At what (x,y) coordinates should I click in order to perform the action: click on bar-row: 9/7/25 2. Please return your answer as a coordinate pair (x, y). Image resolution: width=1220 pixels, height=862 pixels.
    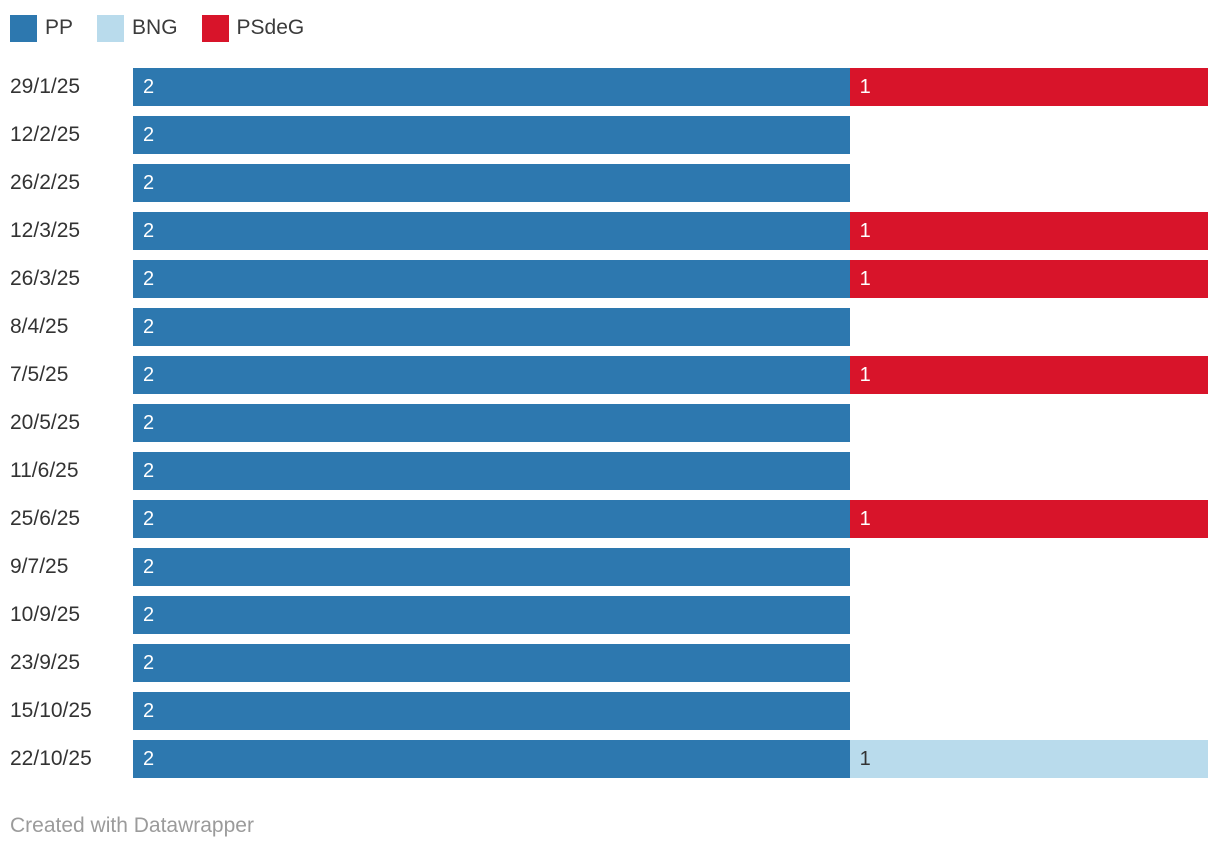
    Looking at the image, I should click on (610, 567).